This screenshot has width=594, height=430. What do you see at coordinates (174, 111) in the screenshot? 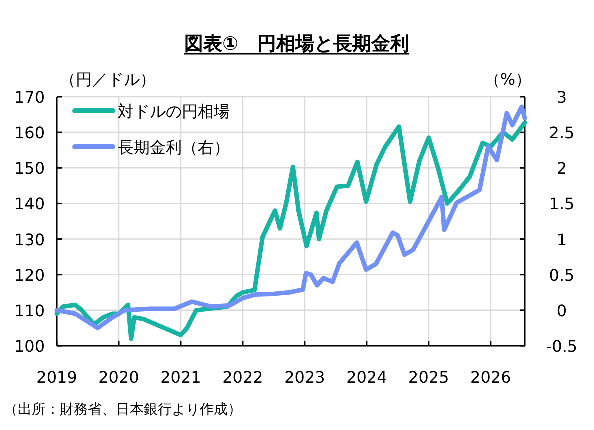
I see `legend-label: 対ドルの円相場` at bounding box center [174, 111].